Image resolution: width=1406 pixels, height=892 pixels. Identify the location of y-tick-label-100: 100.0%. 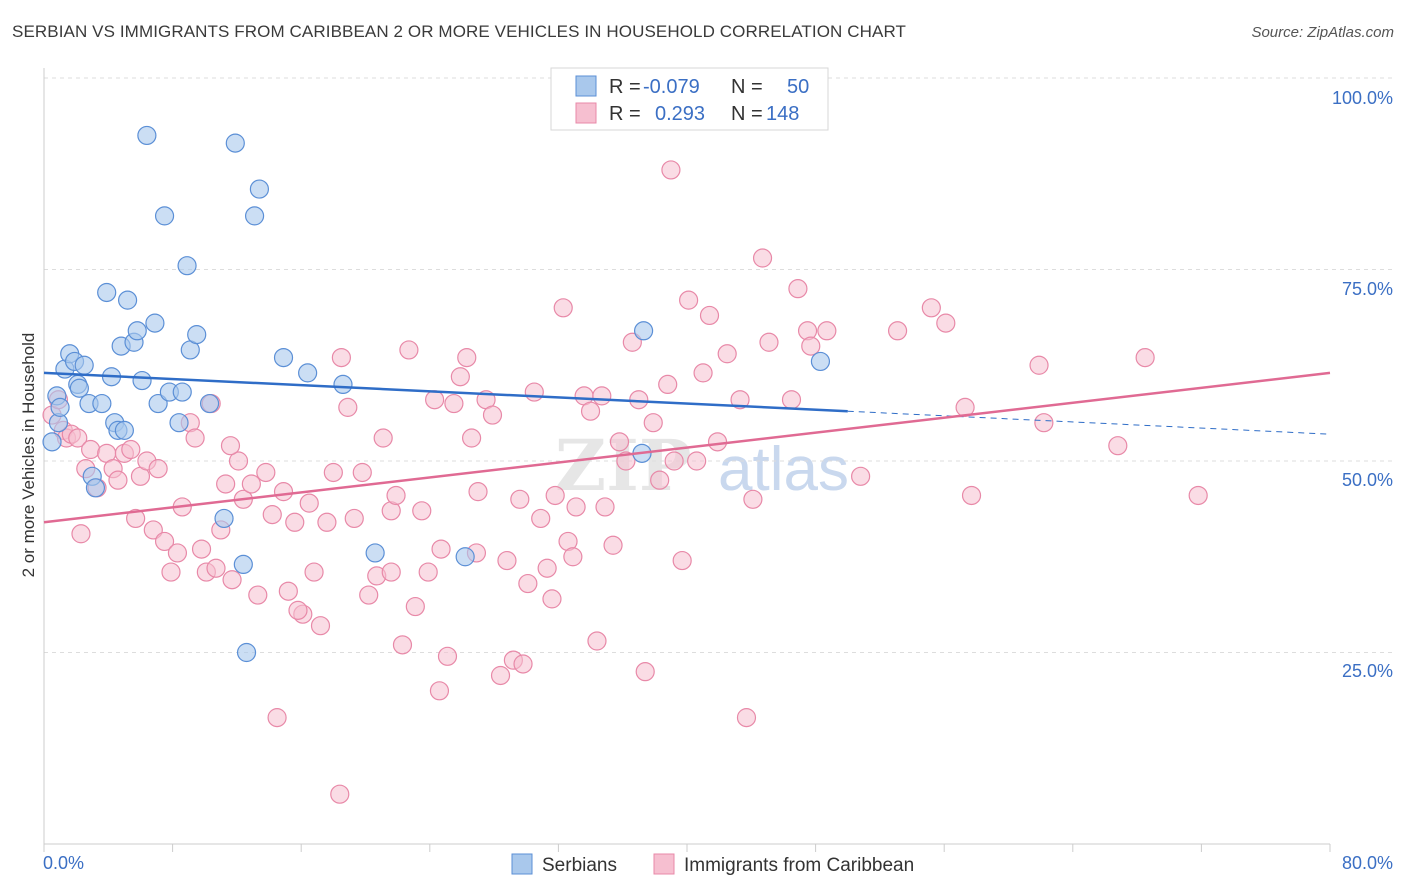
(1362, 98).